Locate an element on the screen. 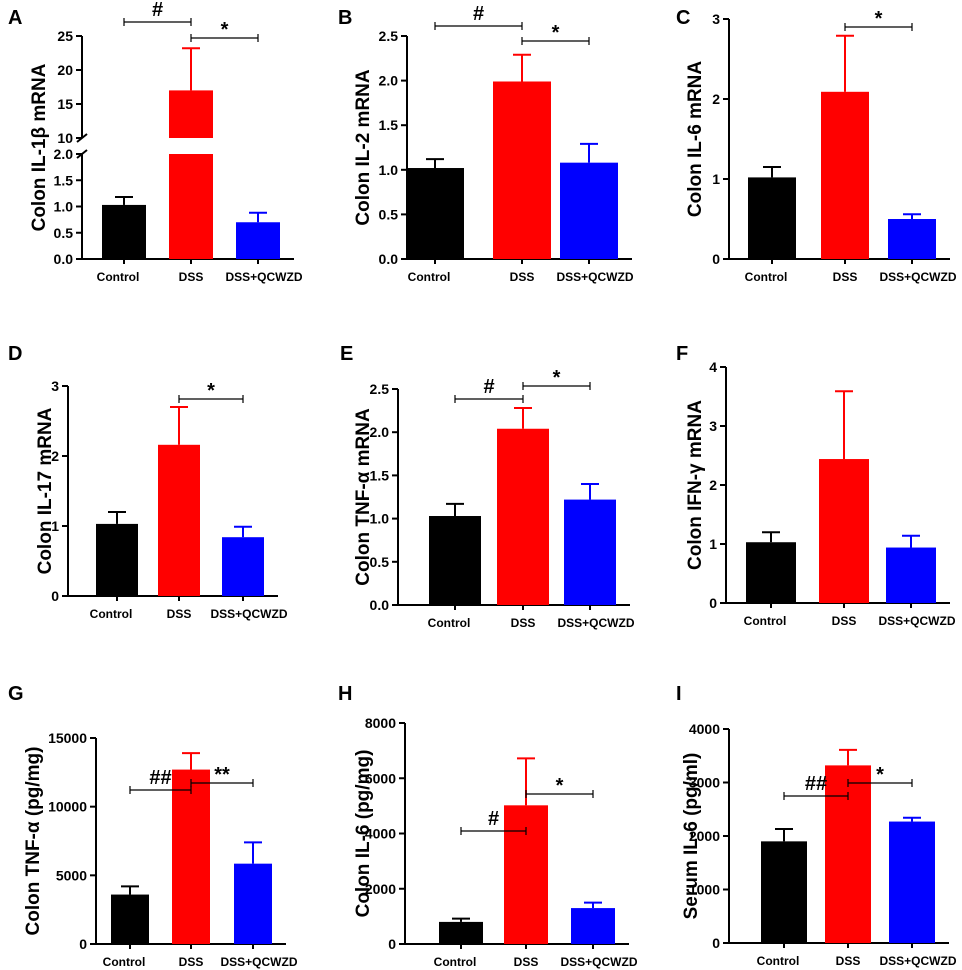 The width and height of the screenshot is (962, 970). y-tick-label-b: 1.0 is located at coordinates (389, 170).